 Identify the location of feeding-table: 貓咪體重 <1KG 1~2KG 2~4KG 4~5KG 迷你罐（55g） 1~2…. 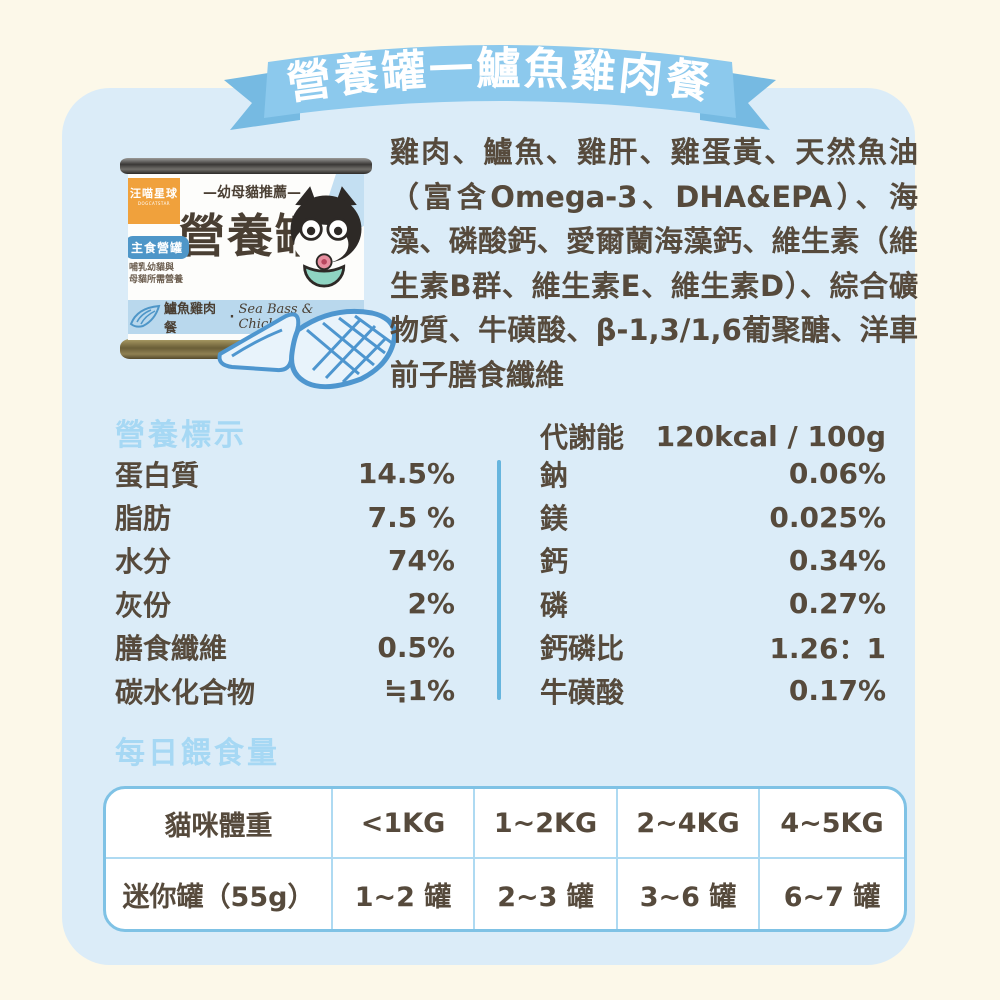
(505, 859).